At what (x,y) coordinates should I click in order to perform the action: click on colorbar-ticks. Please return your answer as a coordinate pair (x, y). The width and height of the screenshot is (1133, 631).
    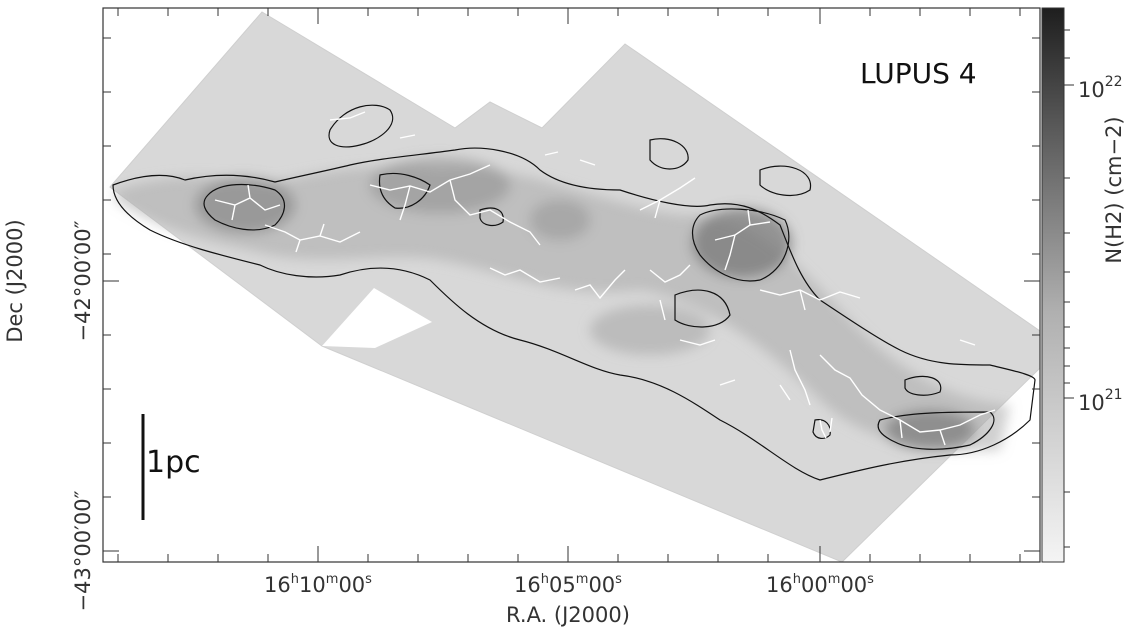
    Looking at the image, I should click on (1069, 288).